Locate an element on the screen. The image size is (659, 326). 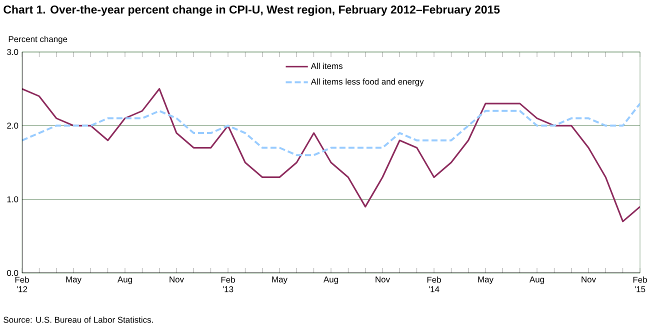
x-tick-label: Feb '14 is located at coordinates (434, 284).